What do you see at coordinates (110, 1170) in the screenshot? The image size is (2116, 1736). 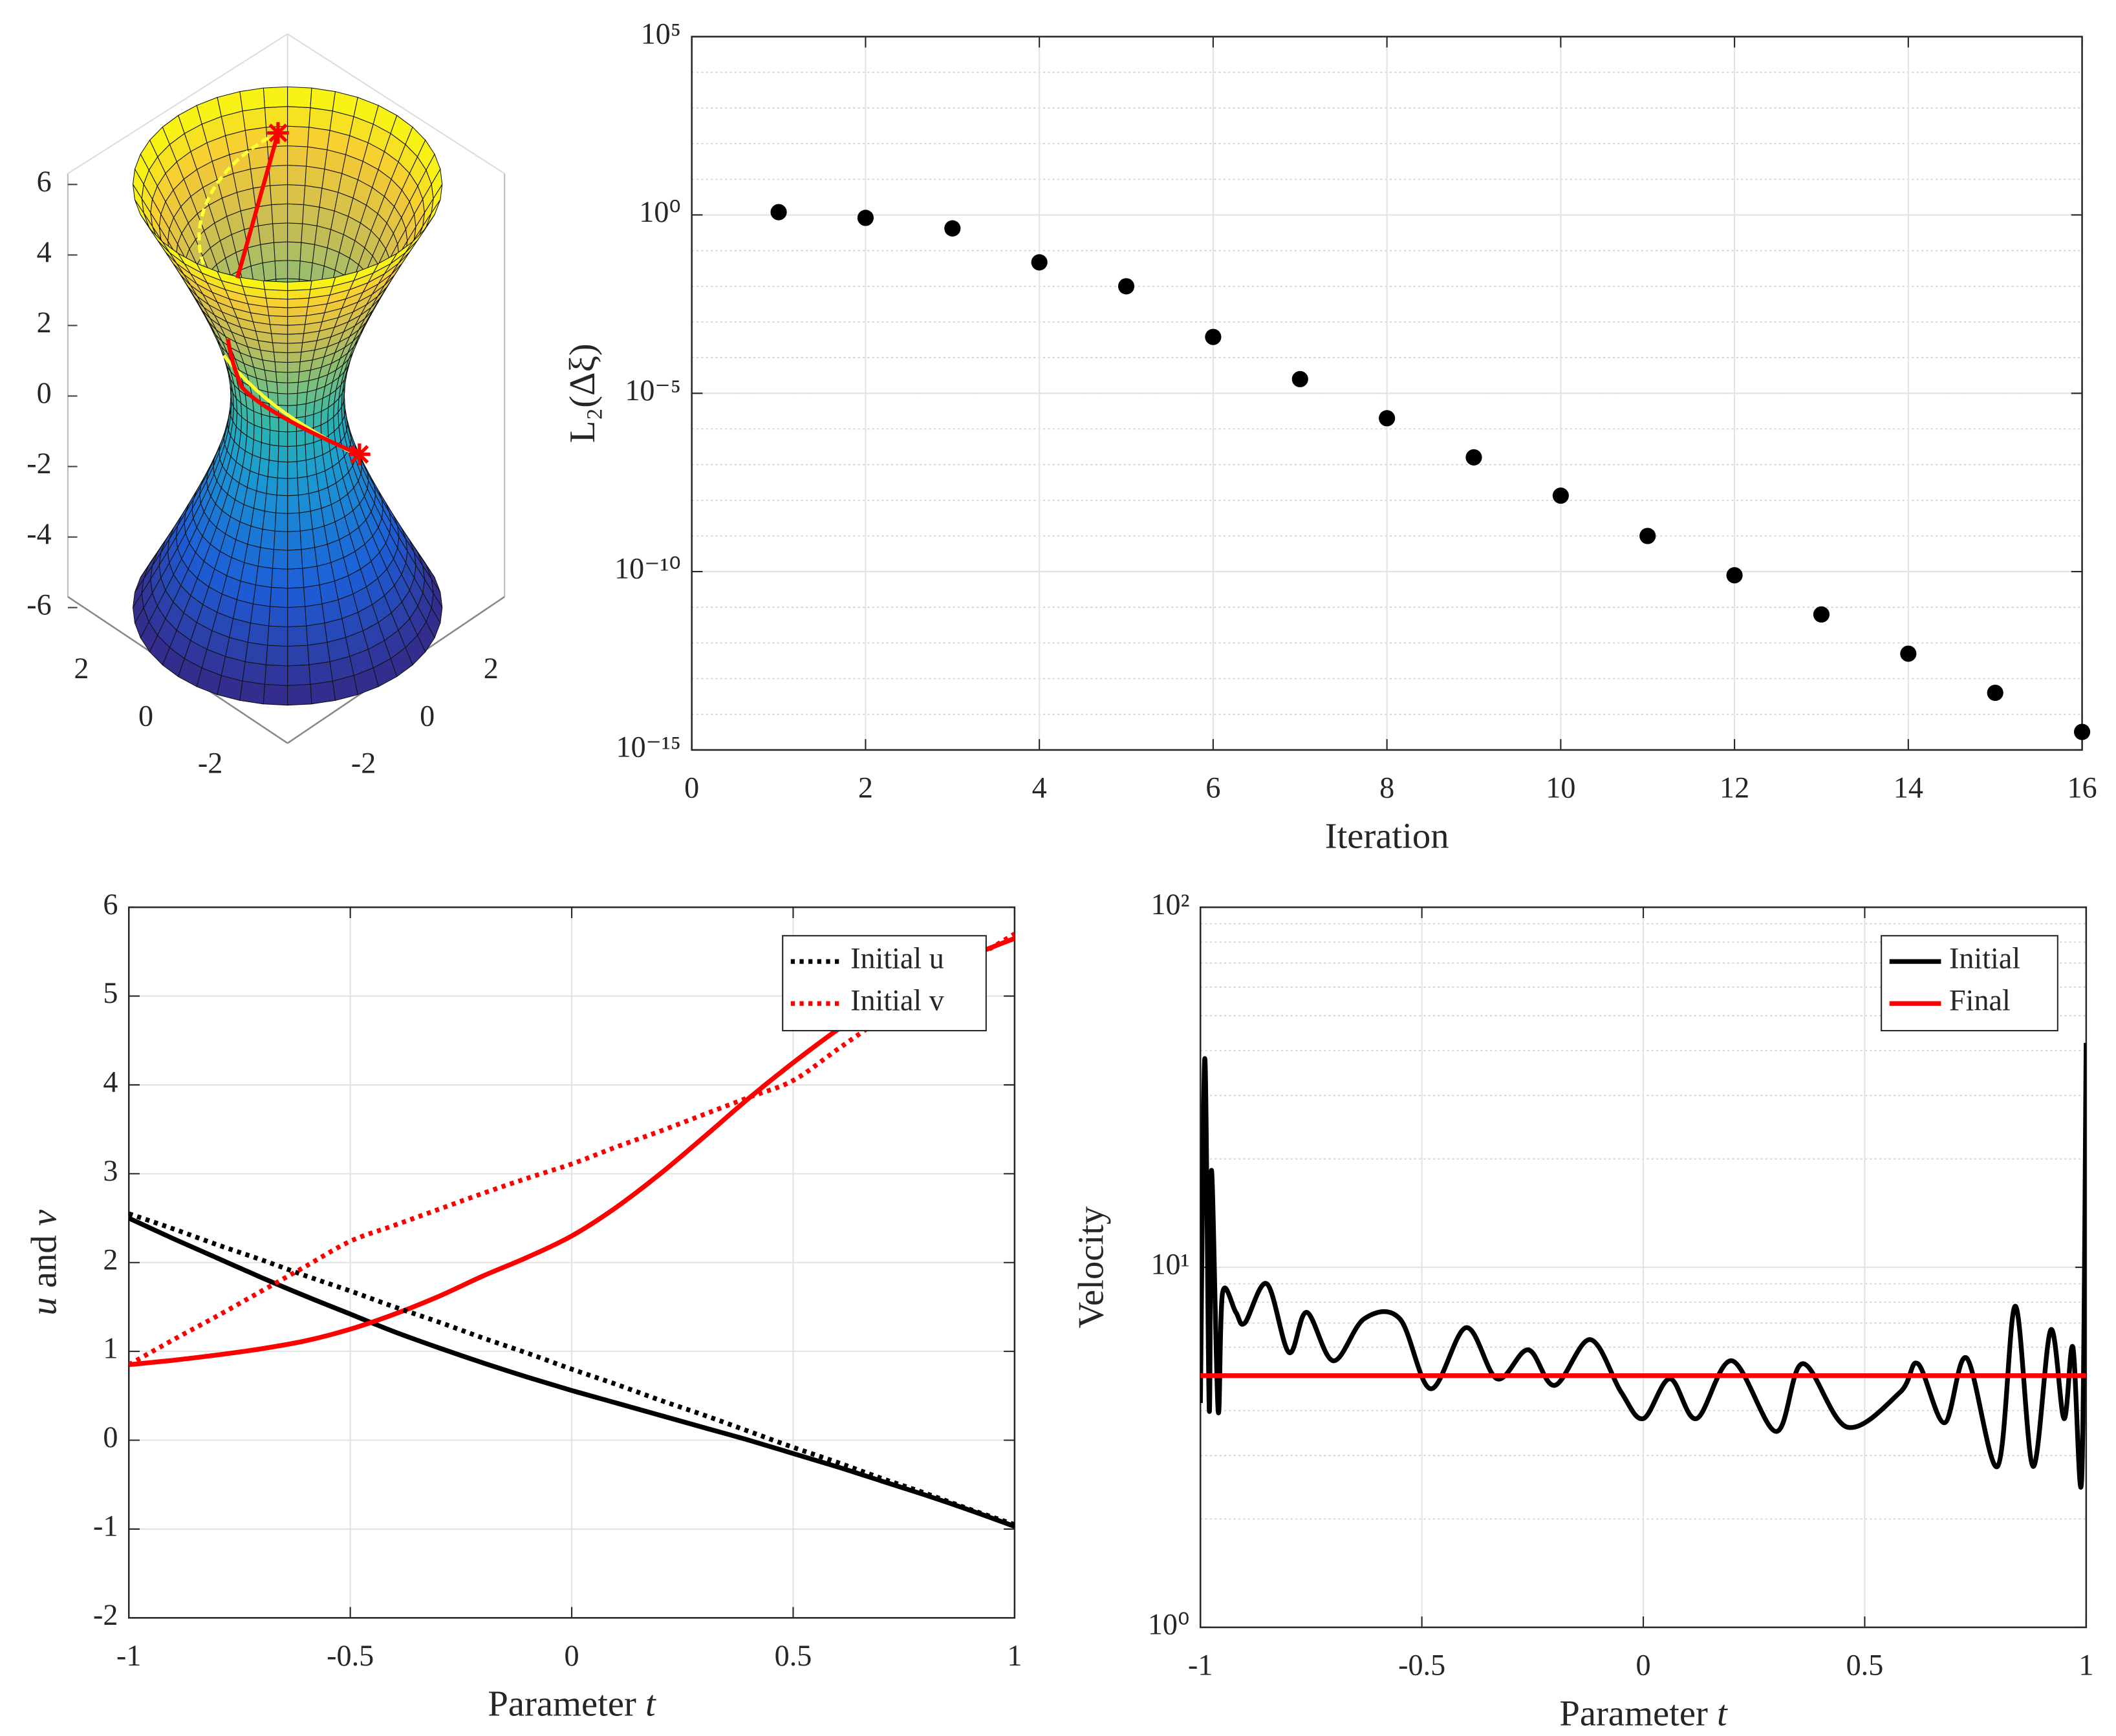 I see `y-tick-label: 3` at bounding box center [110, 1170].